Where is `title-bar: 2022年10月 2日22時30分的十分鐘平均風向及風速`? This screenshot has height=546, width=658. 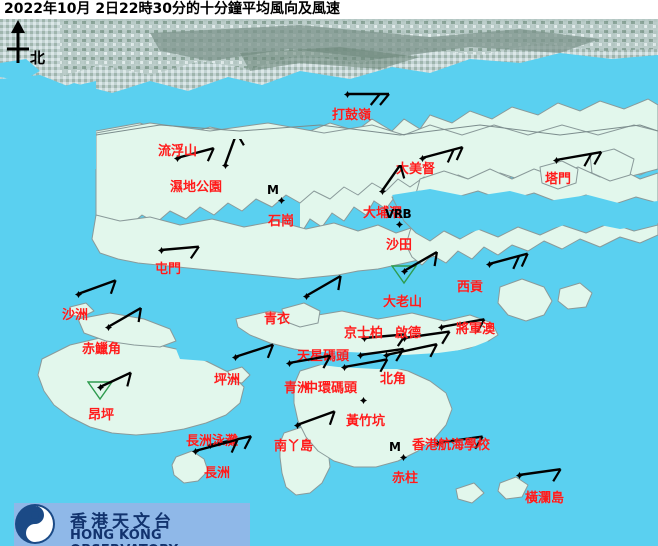
title-bar: 2022年10月 2日22時30分的十分鐘平均風向及風速 is located at coordinates (329, 9).